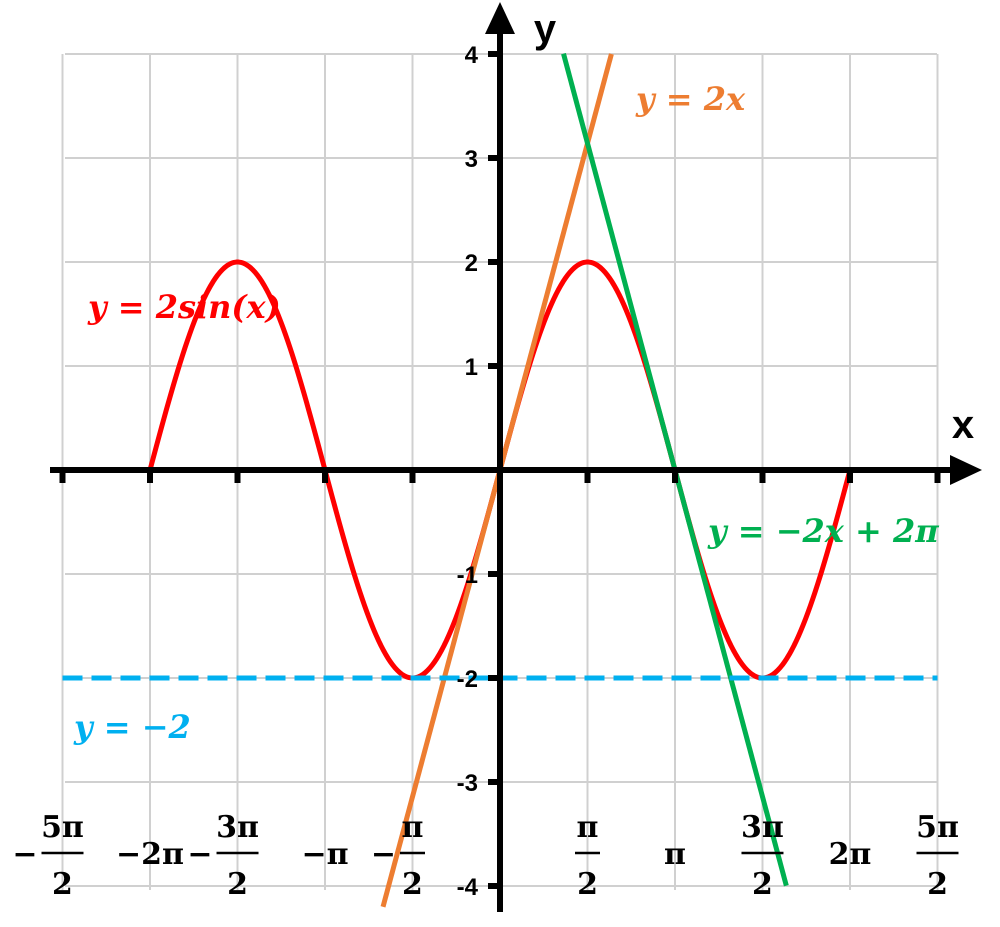  I want to click on x-tick-label: −2π, so click(150, 854).